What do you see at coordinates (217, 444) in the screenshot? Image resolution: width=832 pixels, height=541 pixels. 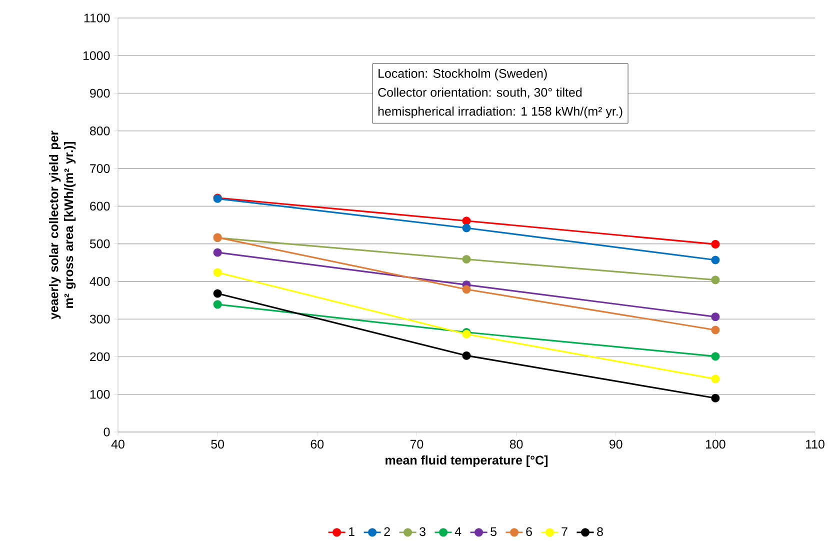 I see `x-tick-label: 50` at bounding box center [217, 444].